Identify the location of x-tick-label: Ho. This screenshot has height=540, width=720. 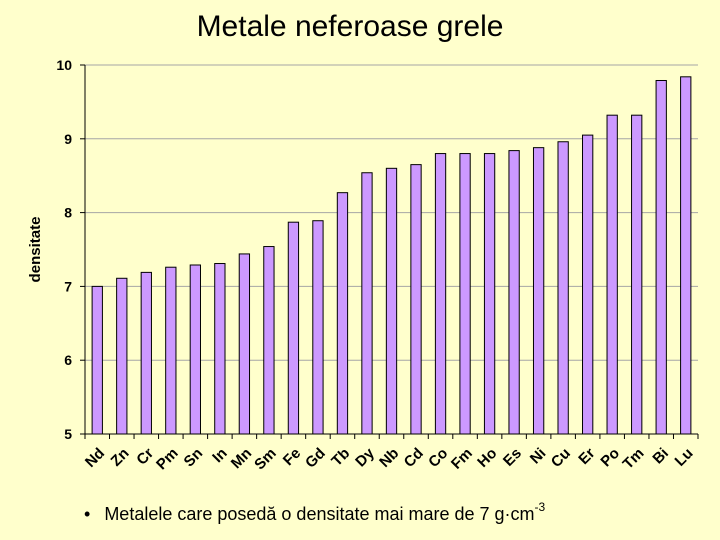
(487, 458).